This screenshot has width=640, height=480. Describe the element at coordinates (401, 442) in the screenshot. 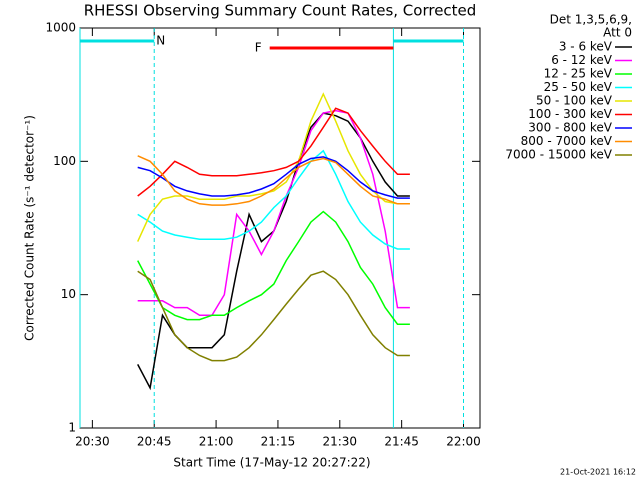

I see `x-tick-label: 21:45` at that location.